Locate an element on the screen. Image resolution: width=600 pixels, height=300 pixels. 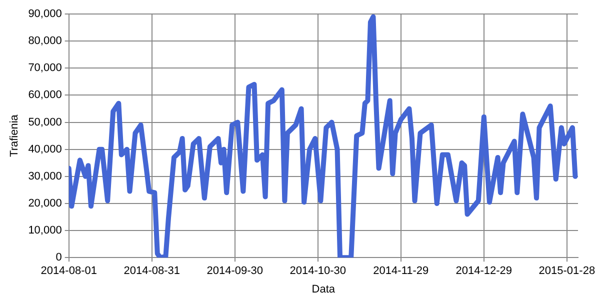
x-tick-label: 2014-10-30 is located at coordinates (318, 271).